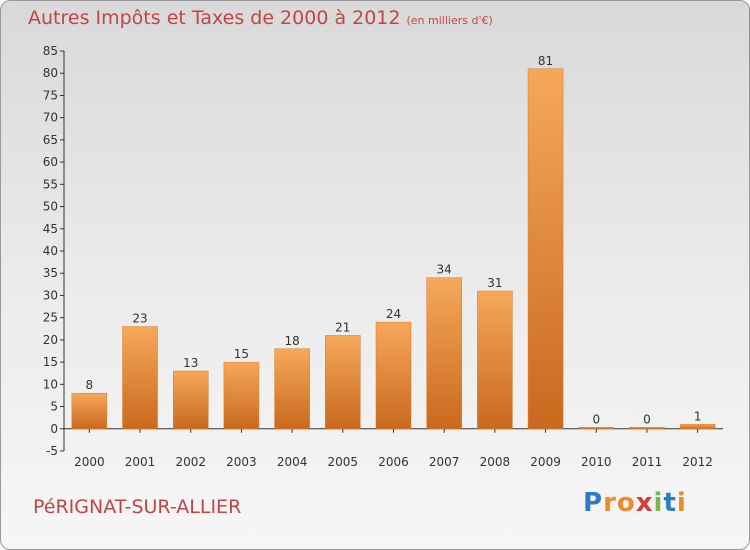 This screenshot has height=550, width=750. What do you see at coordinates (698, 416) in the screenshot?
I see `data-label: 1` at bounding box center [698, 416].